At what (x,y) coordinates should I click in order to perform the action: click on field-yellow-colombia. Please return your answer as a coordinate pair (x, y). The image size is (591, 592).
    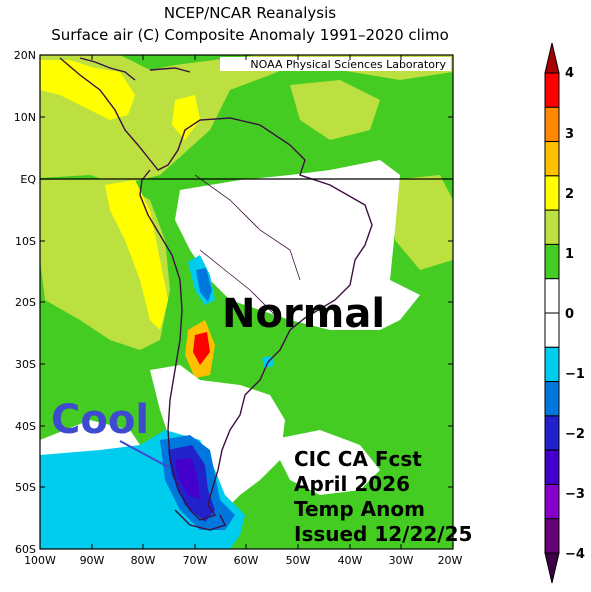
    Looking at the image, I should click on (186, 117).